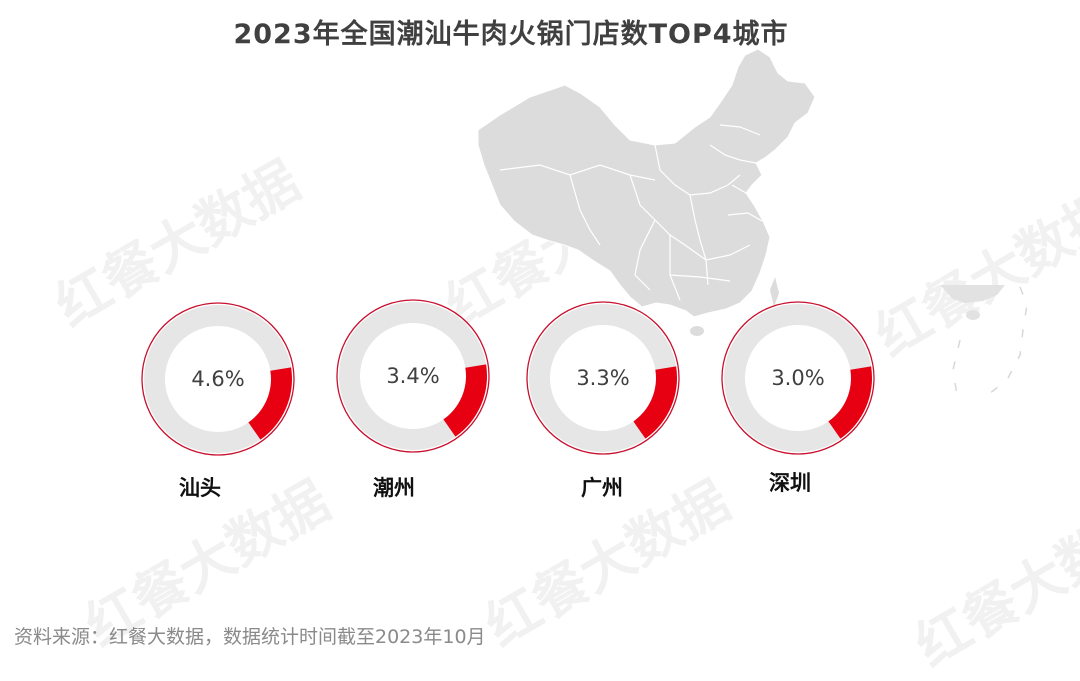 The height and width of the screenshot is (681, 1080). I want to click on donut-chart-shenzhen: 3.0%, so click(798, 378).